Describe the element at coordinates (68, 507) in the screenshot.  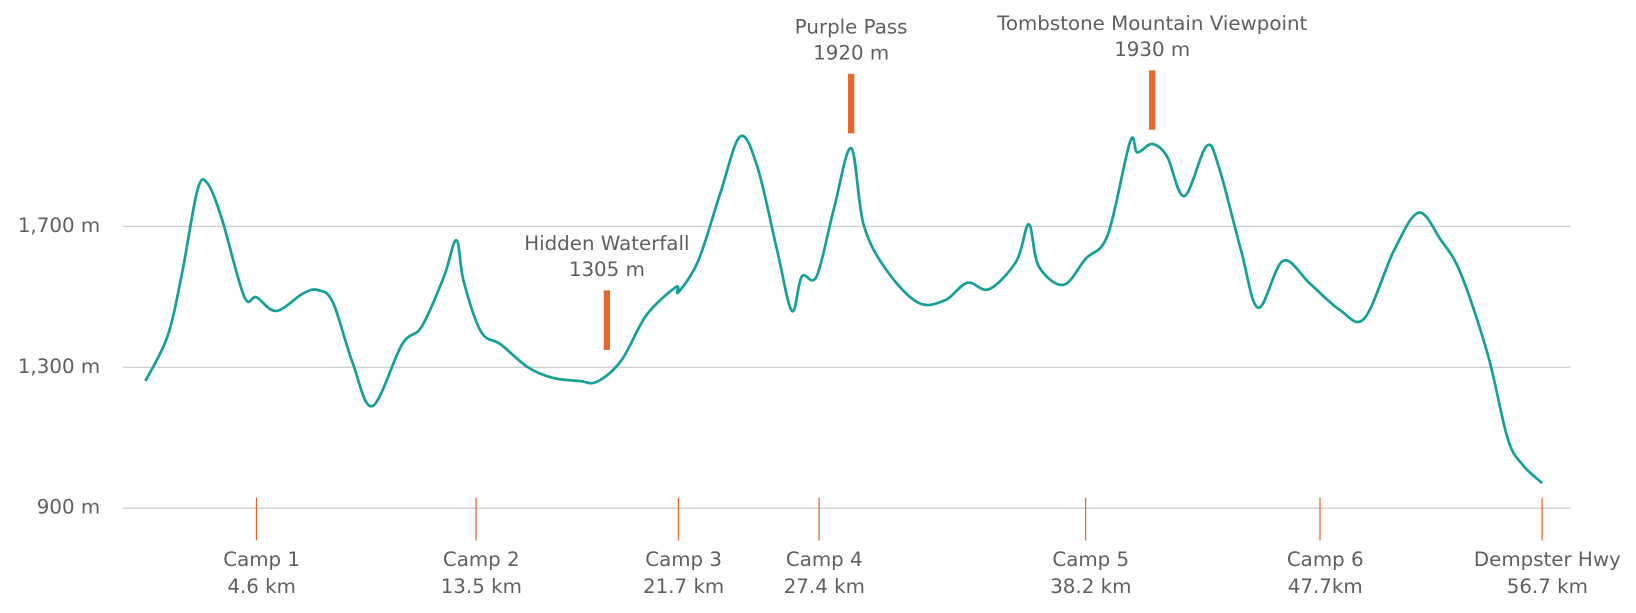
I see `y-tick-label: 900 m` at that location.